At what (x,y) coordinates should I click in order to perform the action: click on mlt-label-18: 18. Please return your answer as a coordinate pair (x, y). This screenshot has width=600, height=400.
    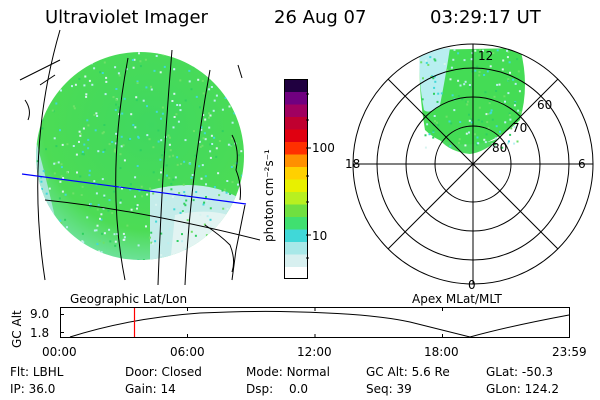
    Looking at the image, I should click on (352, 164).